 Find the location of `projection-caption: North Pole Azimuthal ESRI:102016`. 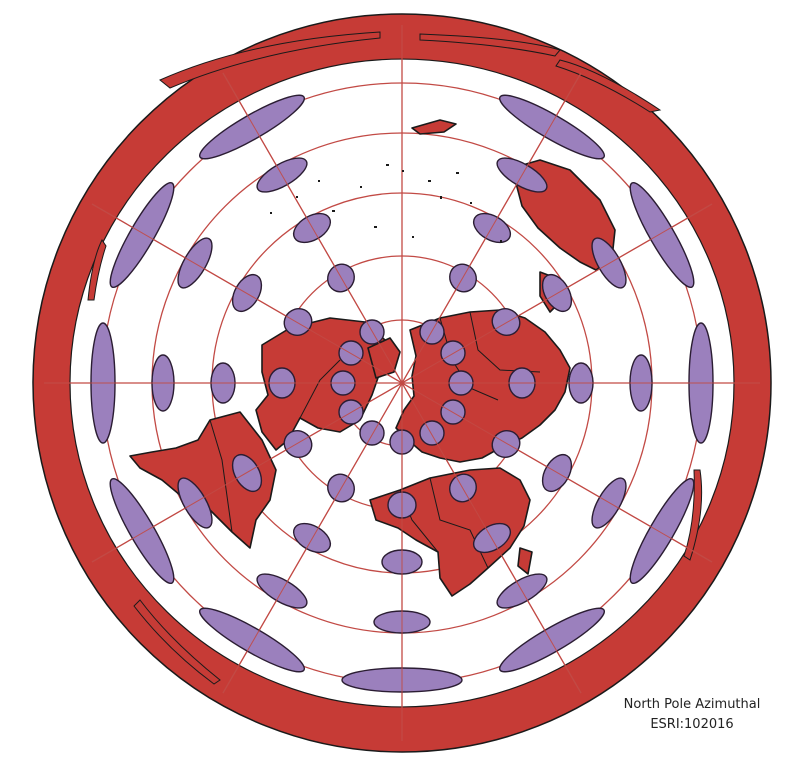

projection-caption: North Pole Azimuthal ESRI:102016 is located at coordinates (692, 715).